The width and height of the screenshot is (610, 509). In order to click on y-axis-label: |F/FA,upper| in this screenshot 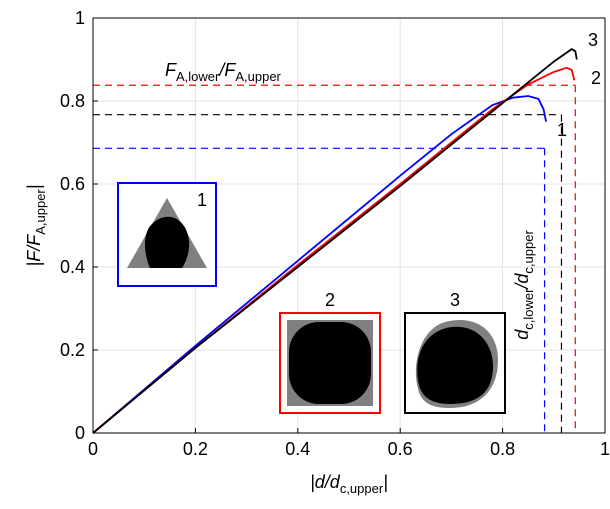, I will do `click(36, 226)`.